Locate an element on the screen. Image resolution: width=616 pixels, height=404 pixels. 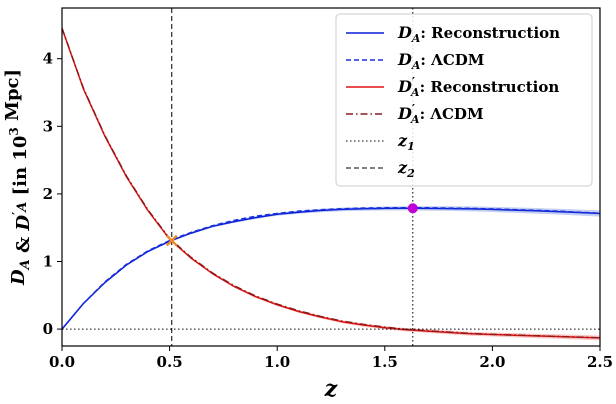
x-tick-label: 0.5 is located at coordinates (170, 362).